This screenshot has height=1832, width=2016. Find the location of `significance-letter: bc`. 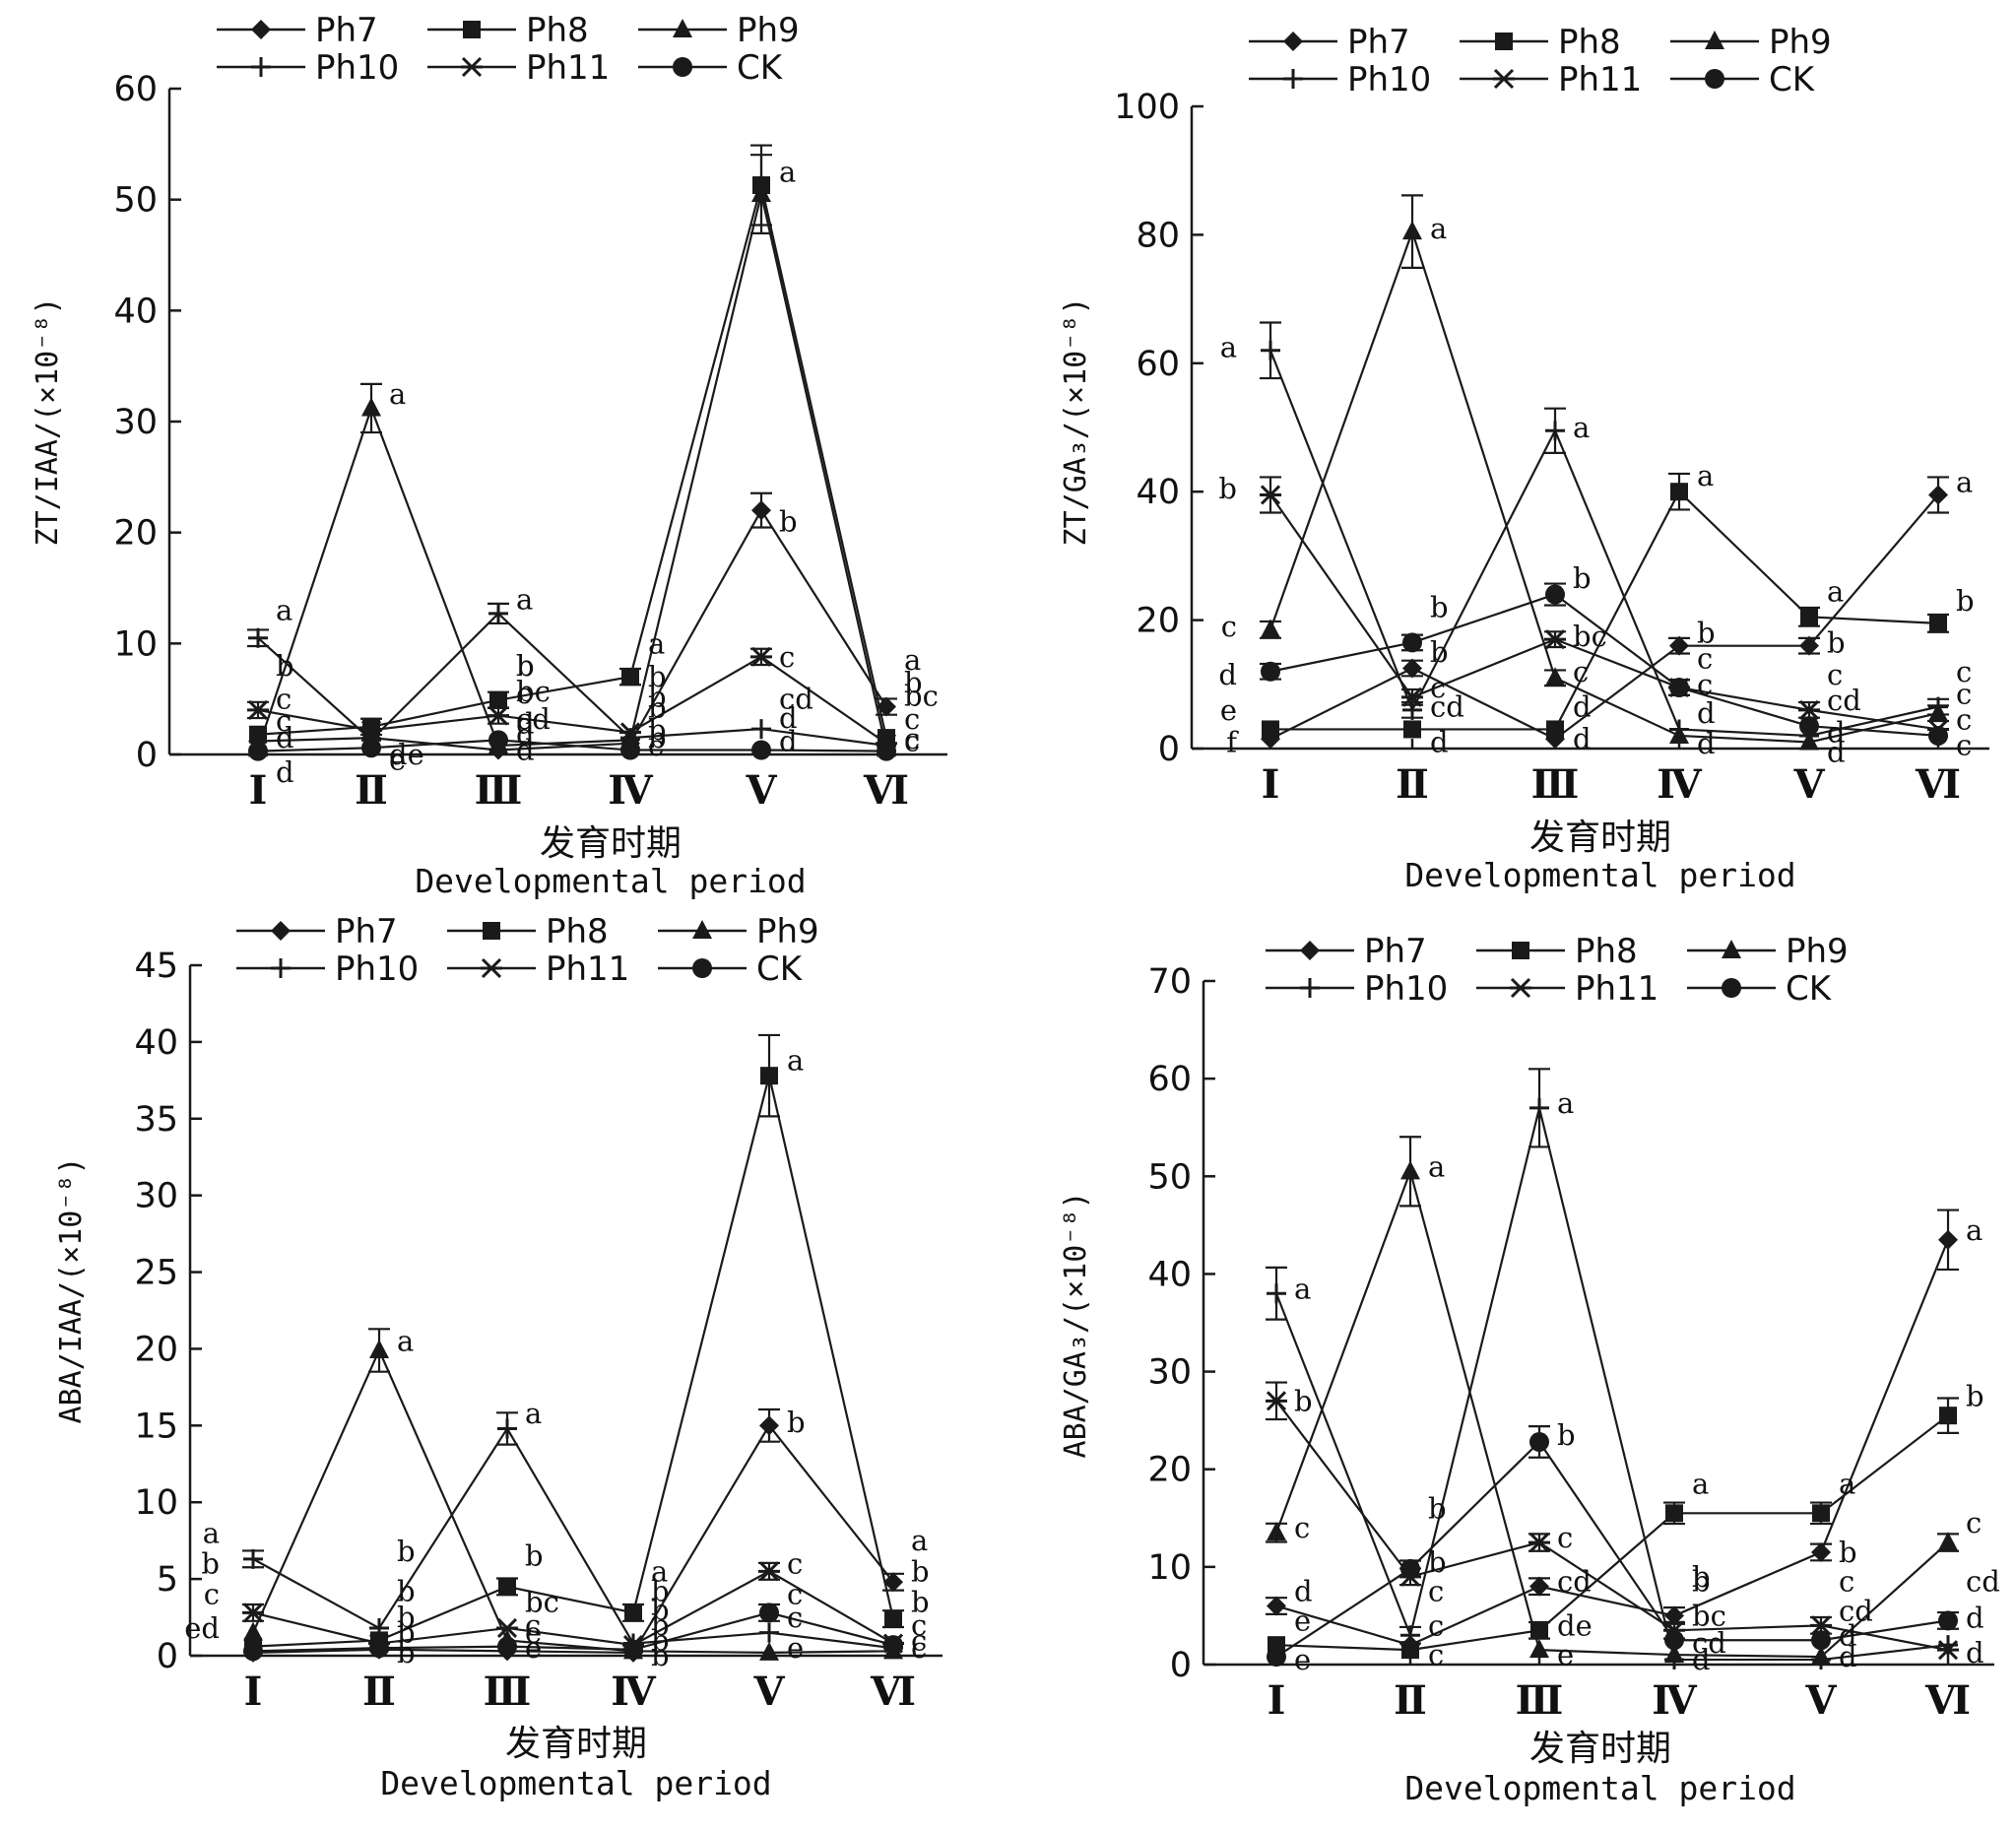

significance-letter: bc is located at coordinates (533, 691).